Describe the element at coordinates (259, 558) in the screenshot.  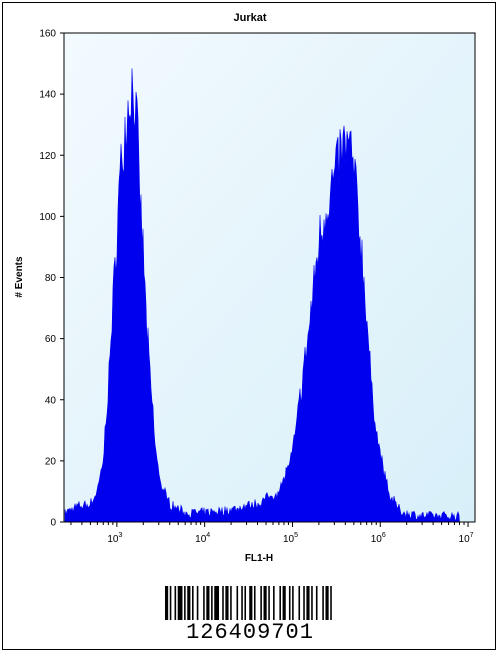
I see `x-axis-label: FL1-H` at that location.